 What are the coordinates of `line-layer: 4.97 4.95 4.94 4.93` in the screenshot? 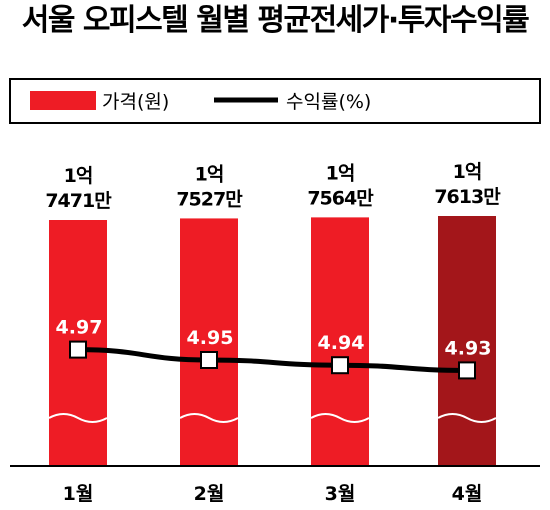 It's located at (274, 348).